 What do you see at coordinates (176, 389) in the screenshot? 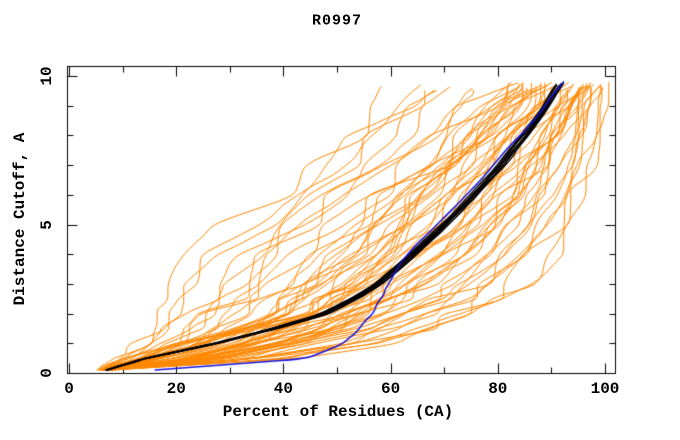
I see `x-tick-label-20: 20` at bounding box center [176, 389].